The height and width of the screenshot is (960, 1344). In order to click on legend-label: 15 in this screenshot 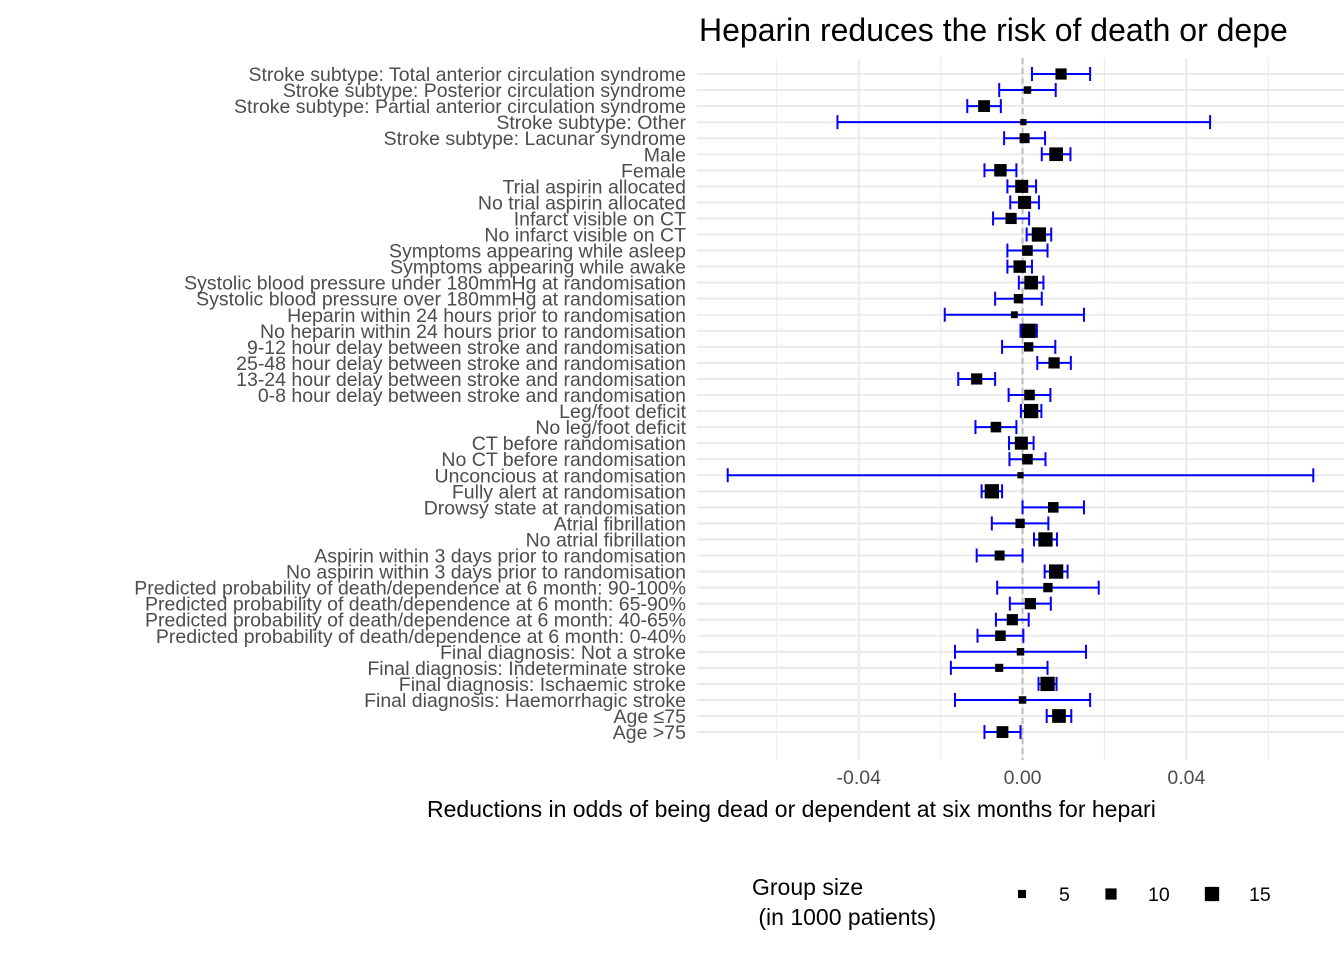, I will do `click(1260, 895)`.